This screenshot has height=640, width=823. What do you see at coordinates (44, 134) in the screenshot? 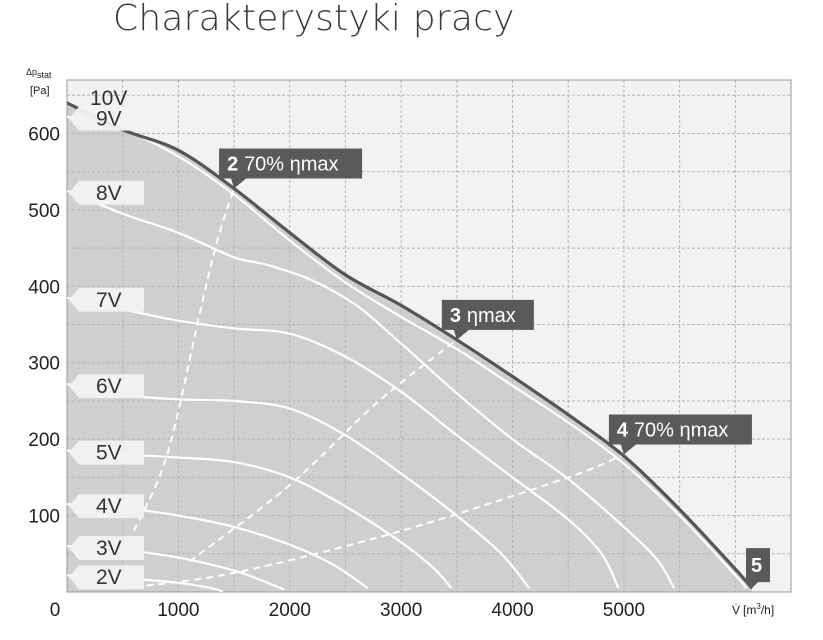
I see `y-tick-label: 600` at bounding box center [44, 134].